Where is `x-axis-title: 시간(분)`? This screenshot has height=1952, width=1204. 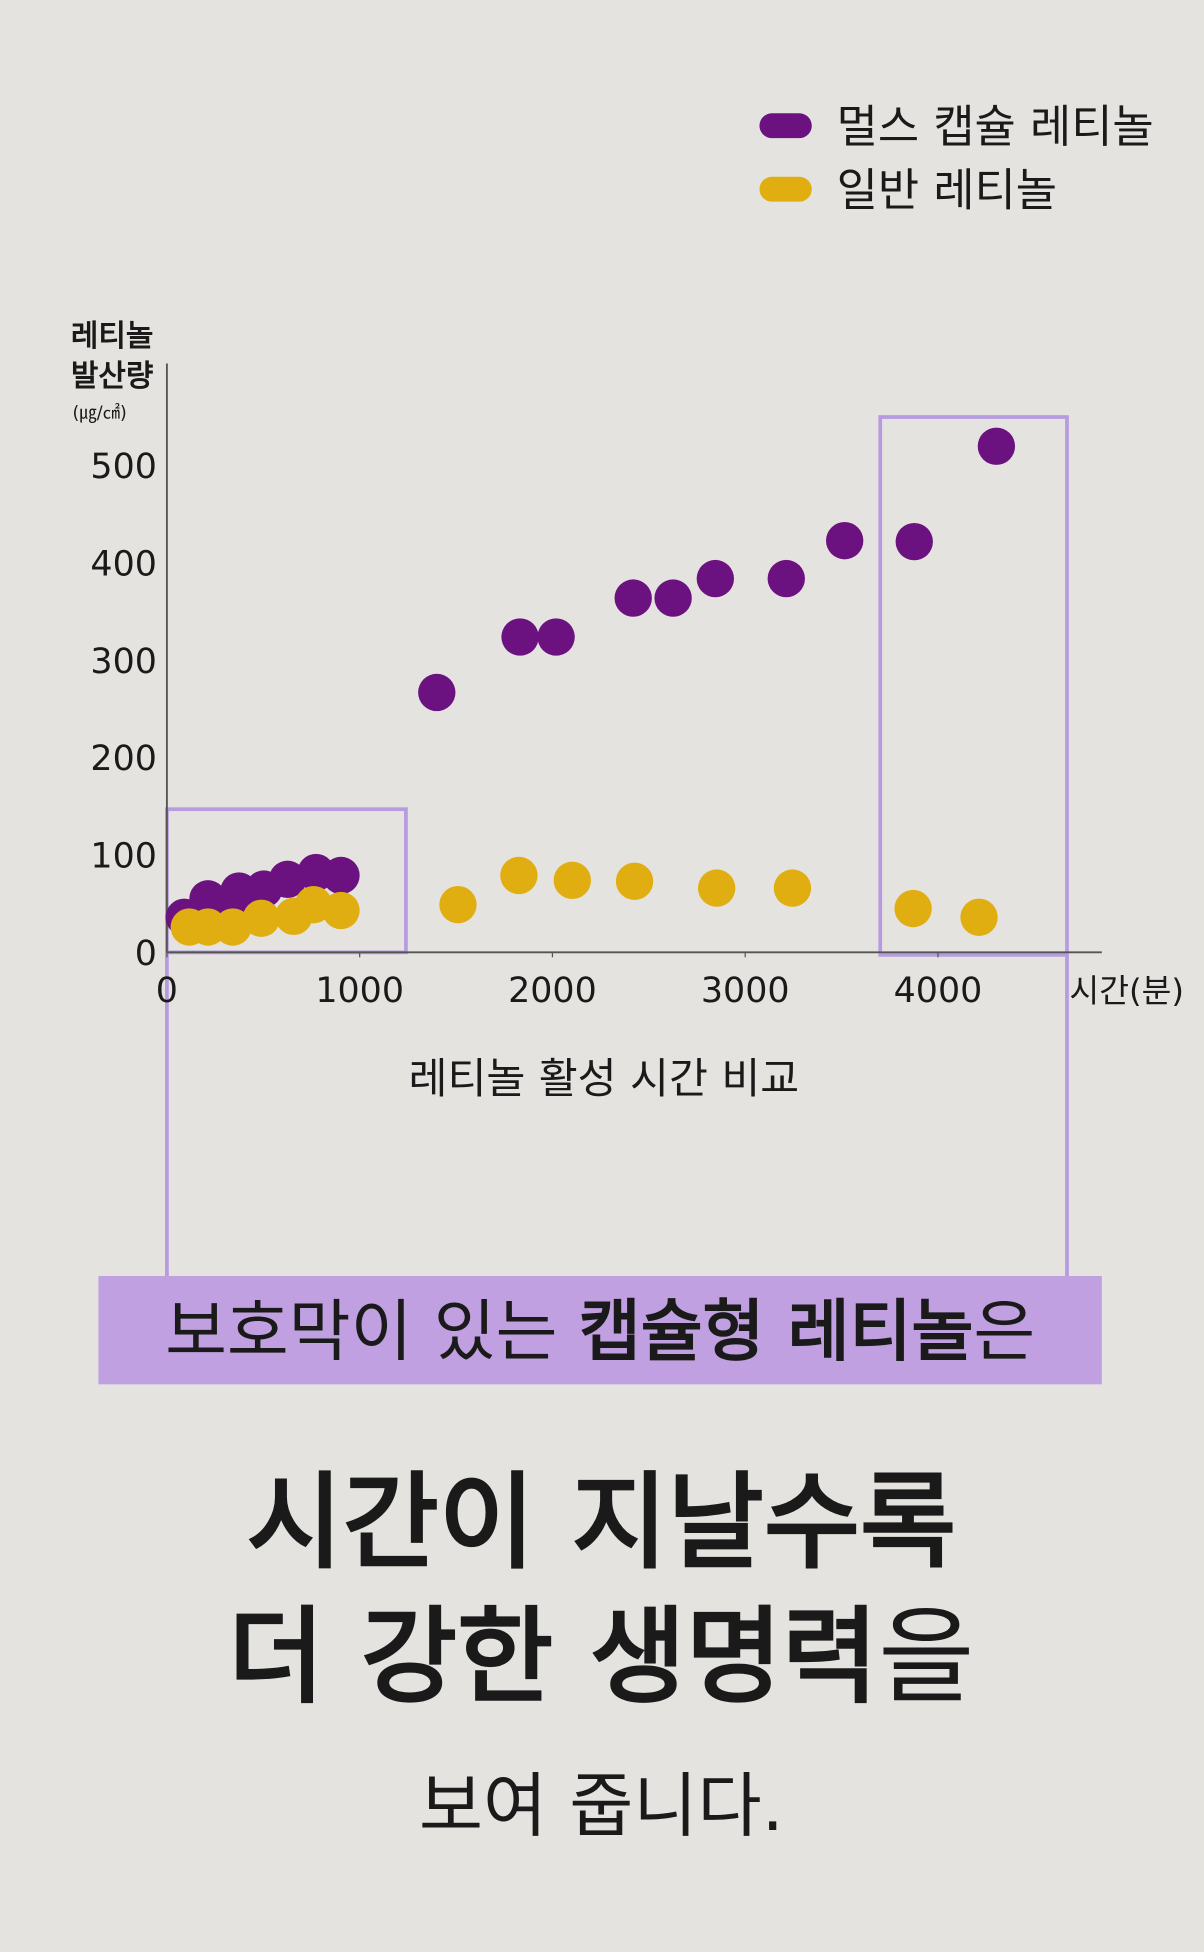 x-axis-title: 시간(분) is located at coordinates (1126, 991).